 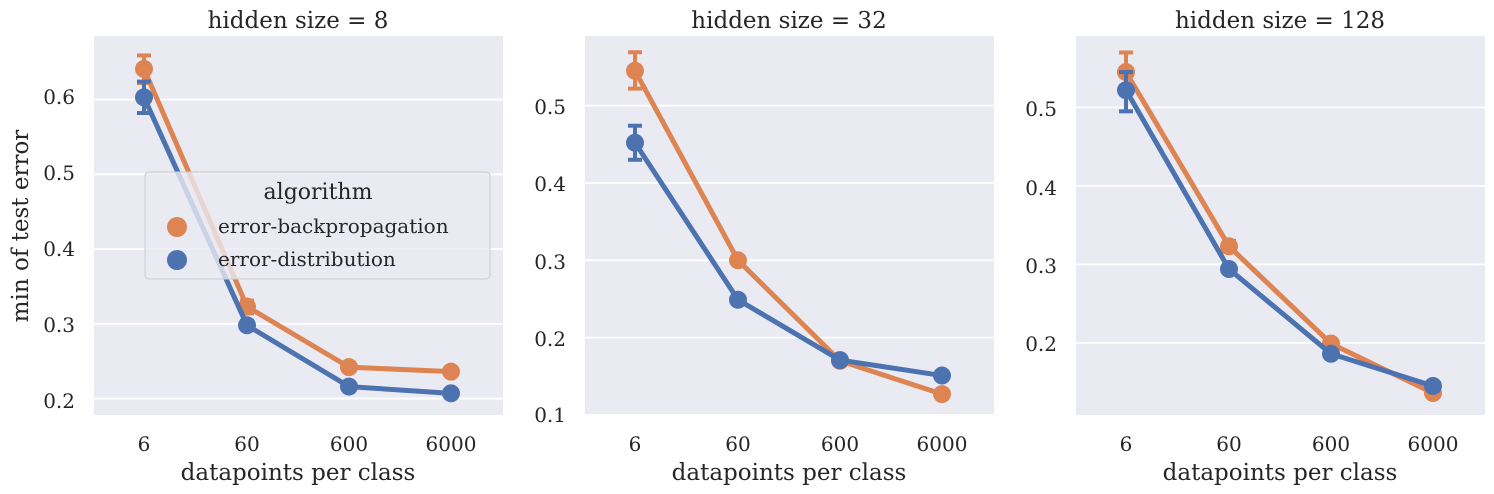 I want to click on x-tick-labels-3: 6 60 600 6000, so click(x=1289, y=444).